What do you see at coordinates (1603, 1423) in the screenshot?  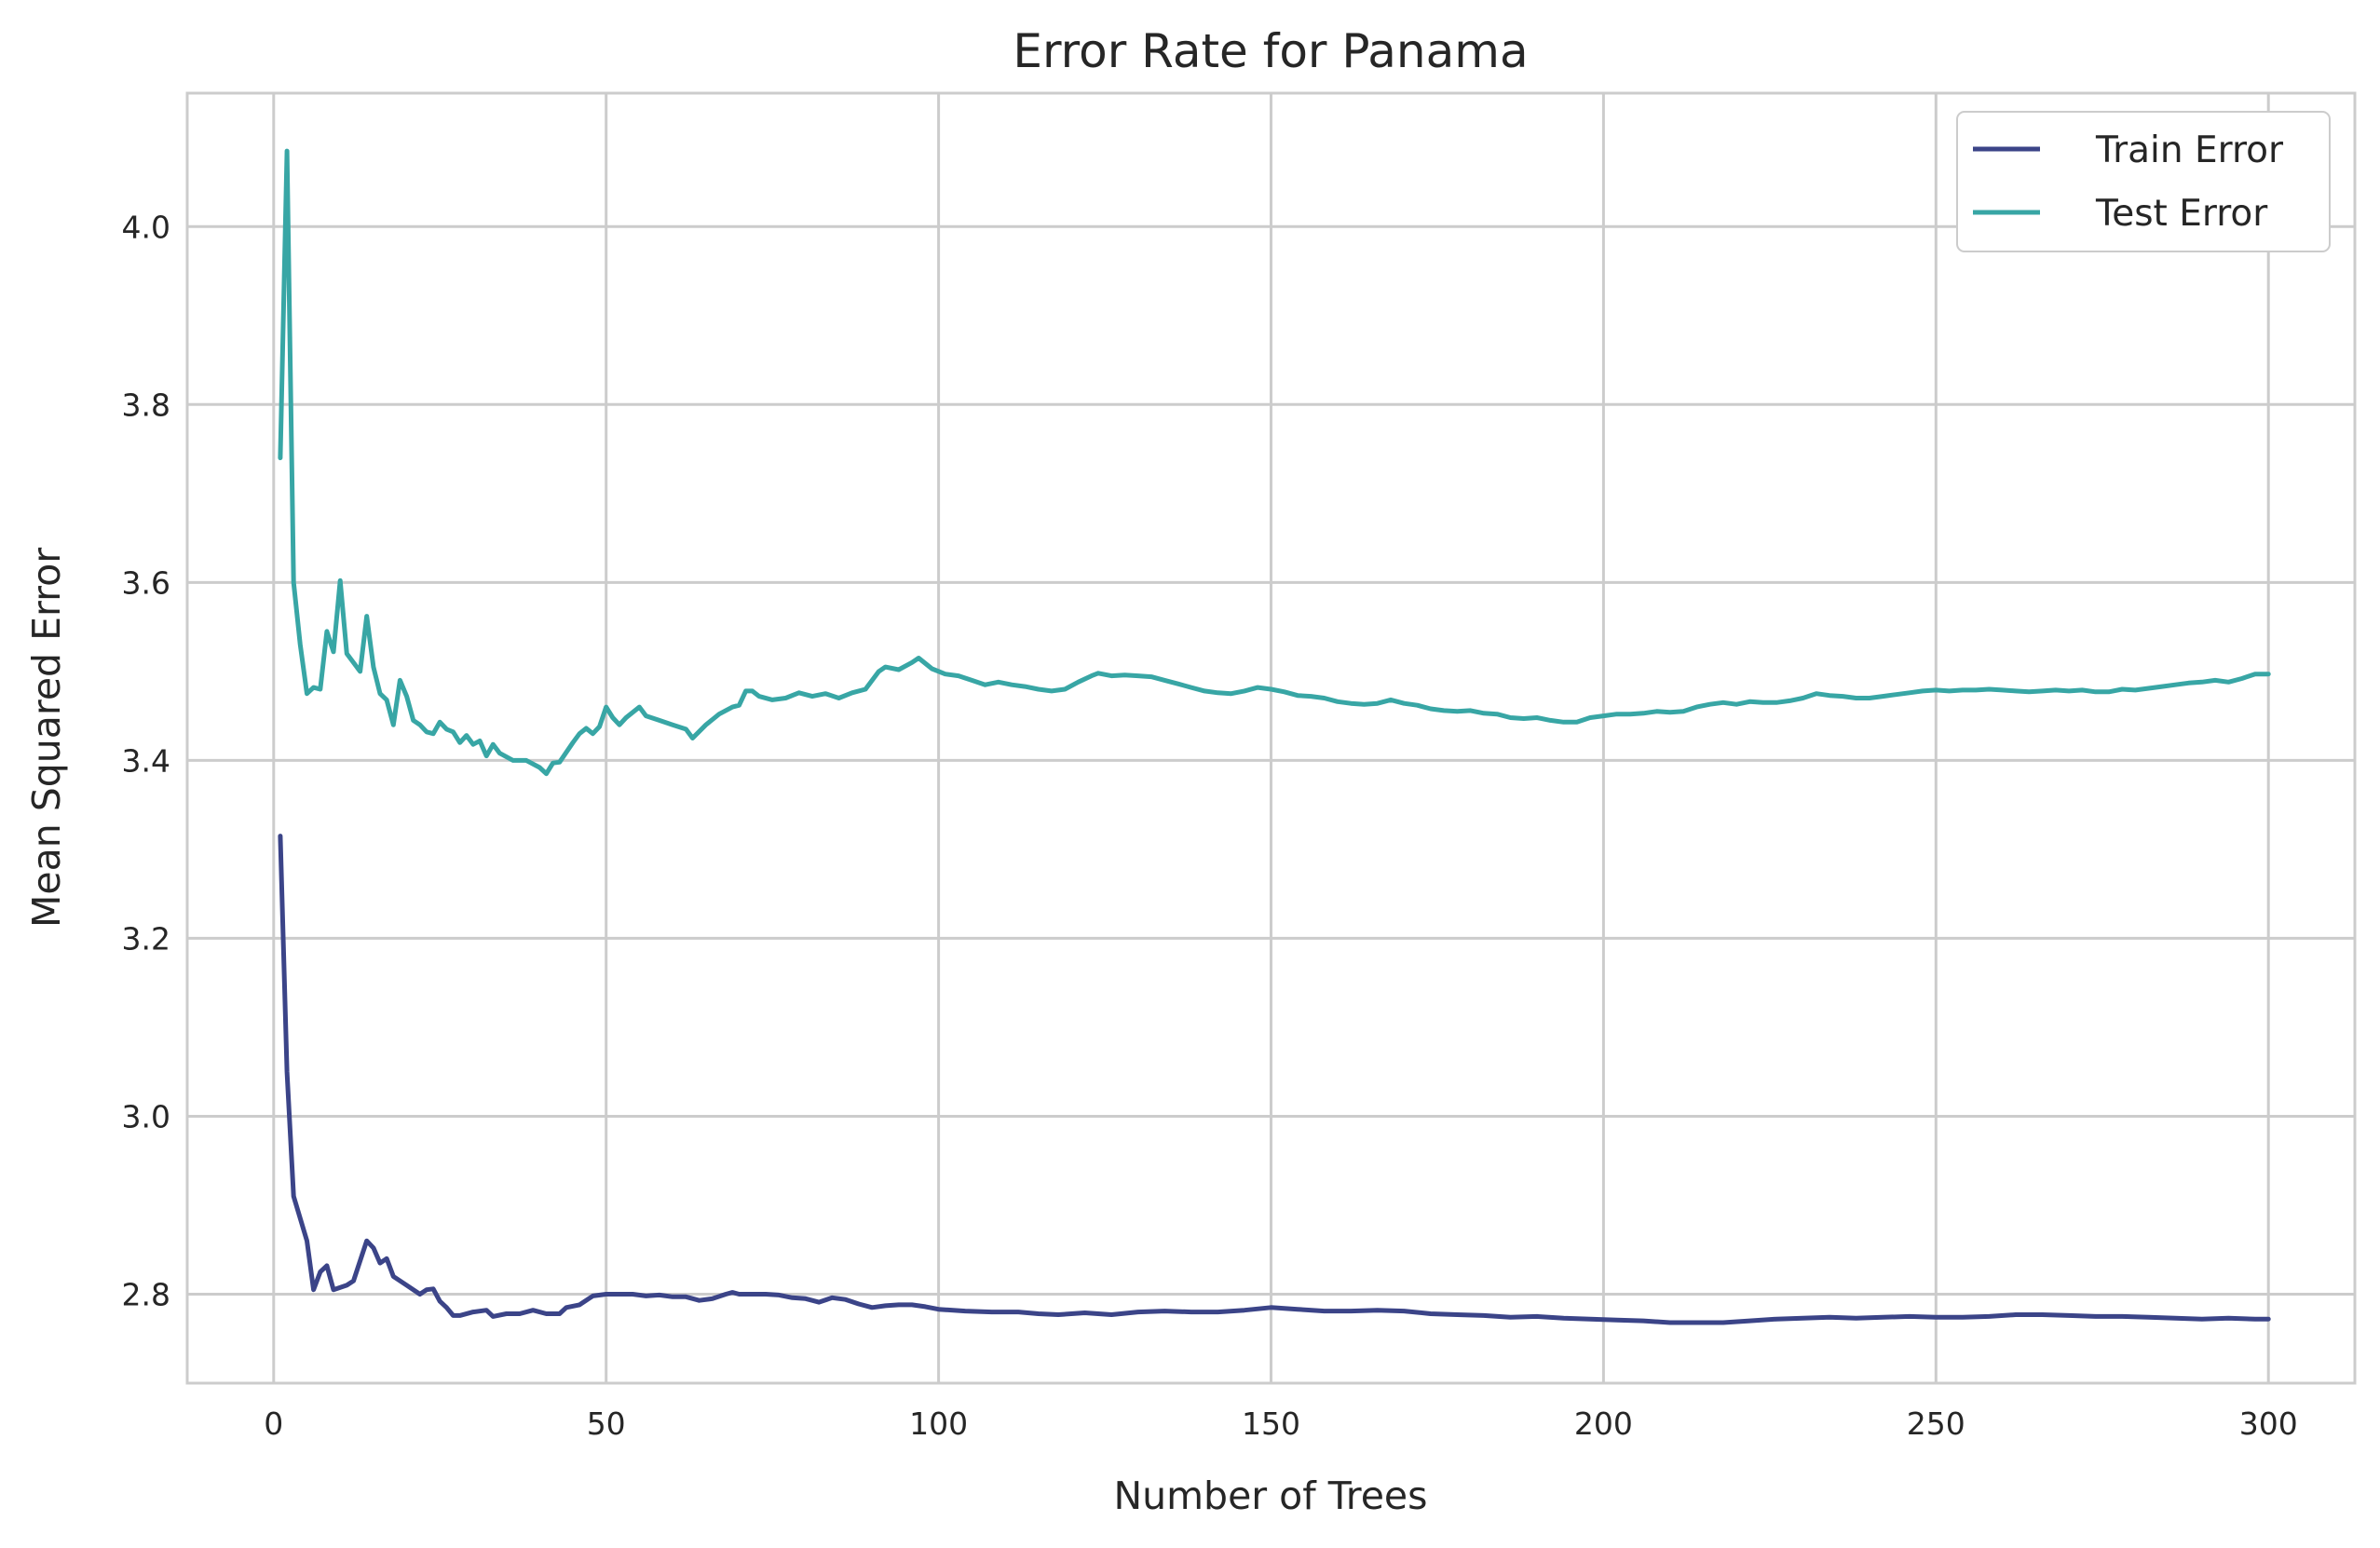 I see `x-tick-label: 200` at bounding box center [1603, 1423].